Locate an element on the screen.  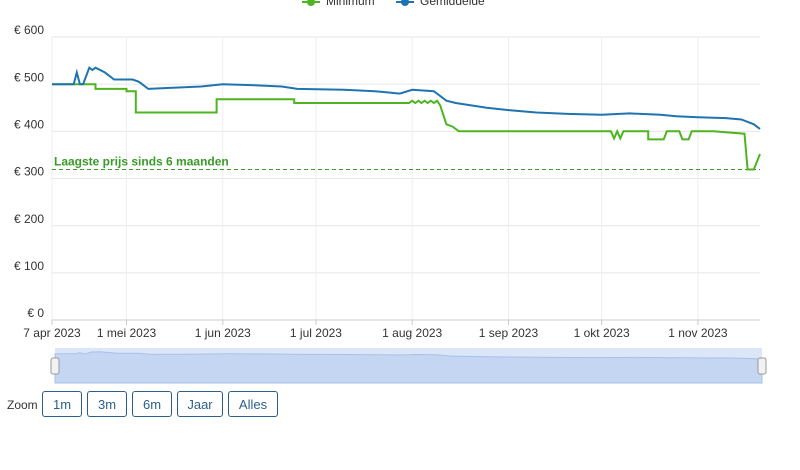
x-tick-label: 1 aug 2023 is located at coordinates (412, 333).